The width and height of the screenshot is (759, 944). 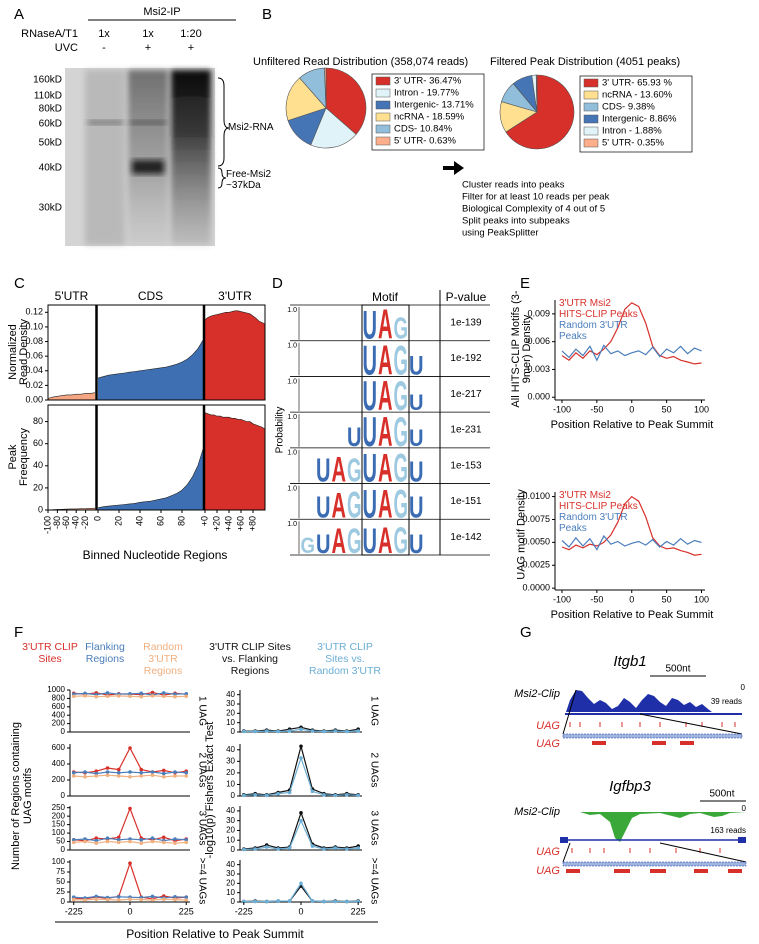 What do you see at coordinates (639, 119) in the screenshot?
I see `legend-label: Intergenic- 8.86%` at bounding box center [639, 119].